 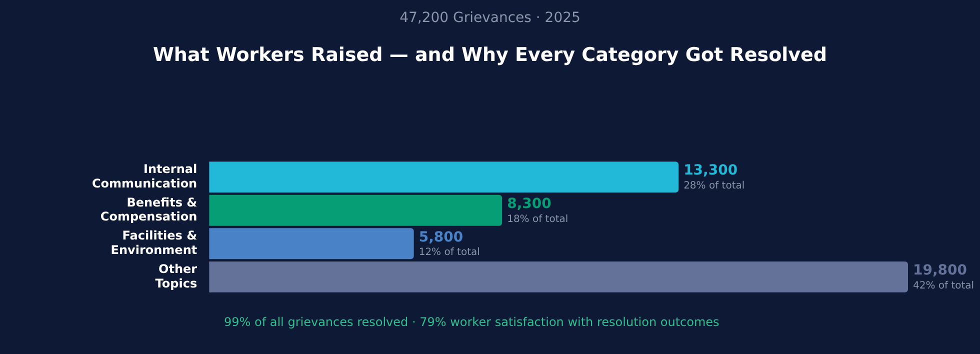 I want to click on data-label: 13,300, so click(x=711, y=170).